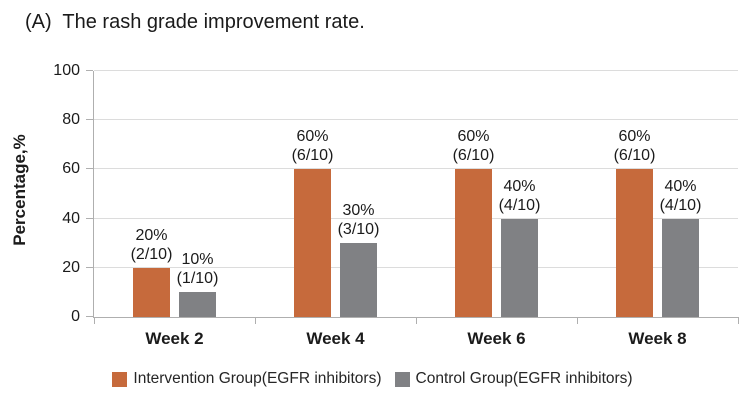  Describe the element at coordinates (657, 338) in the screenshot. I see `x-category-label: Week 8` at that location.